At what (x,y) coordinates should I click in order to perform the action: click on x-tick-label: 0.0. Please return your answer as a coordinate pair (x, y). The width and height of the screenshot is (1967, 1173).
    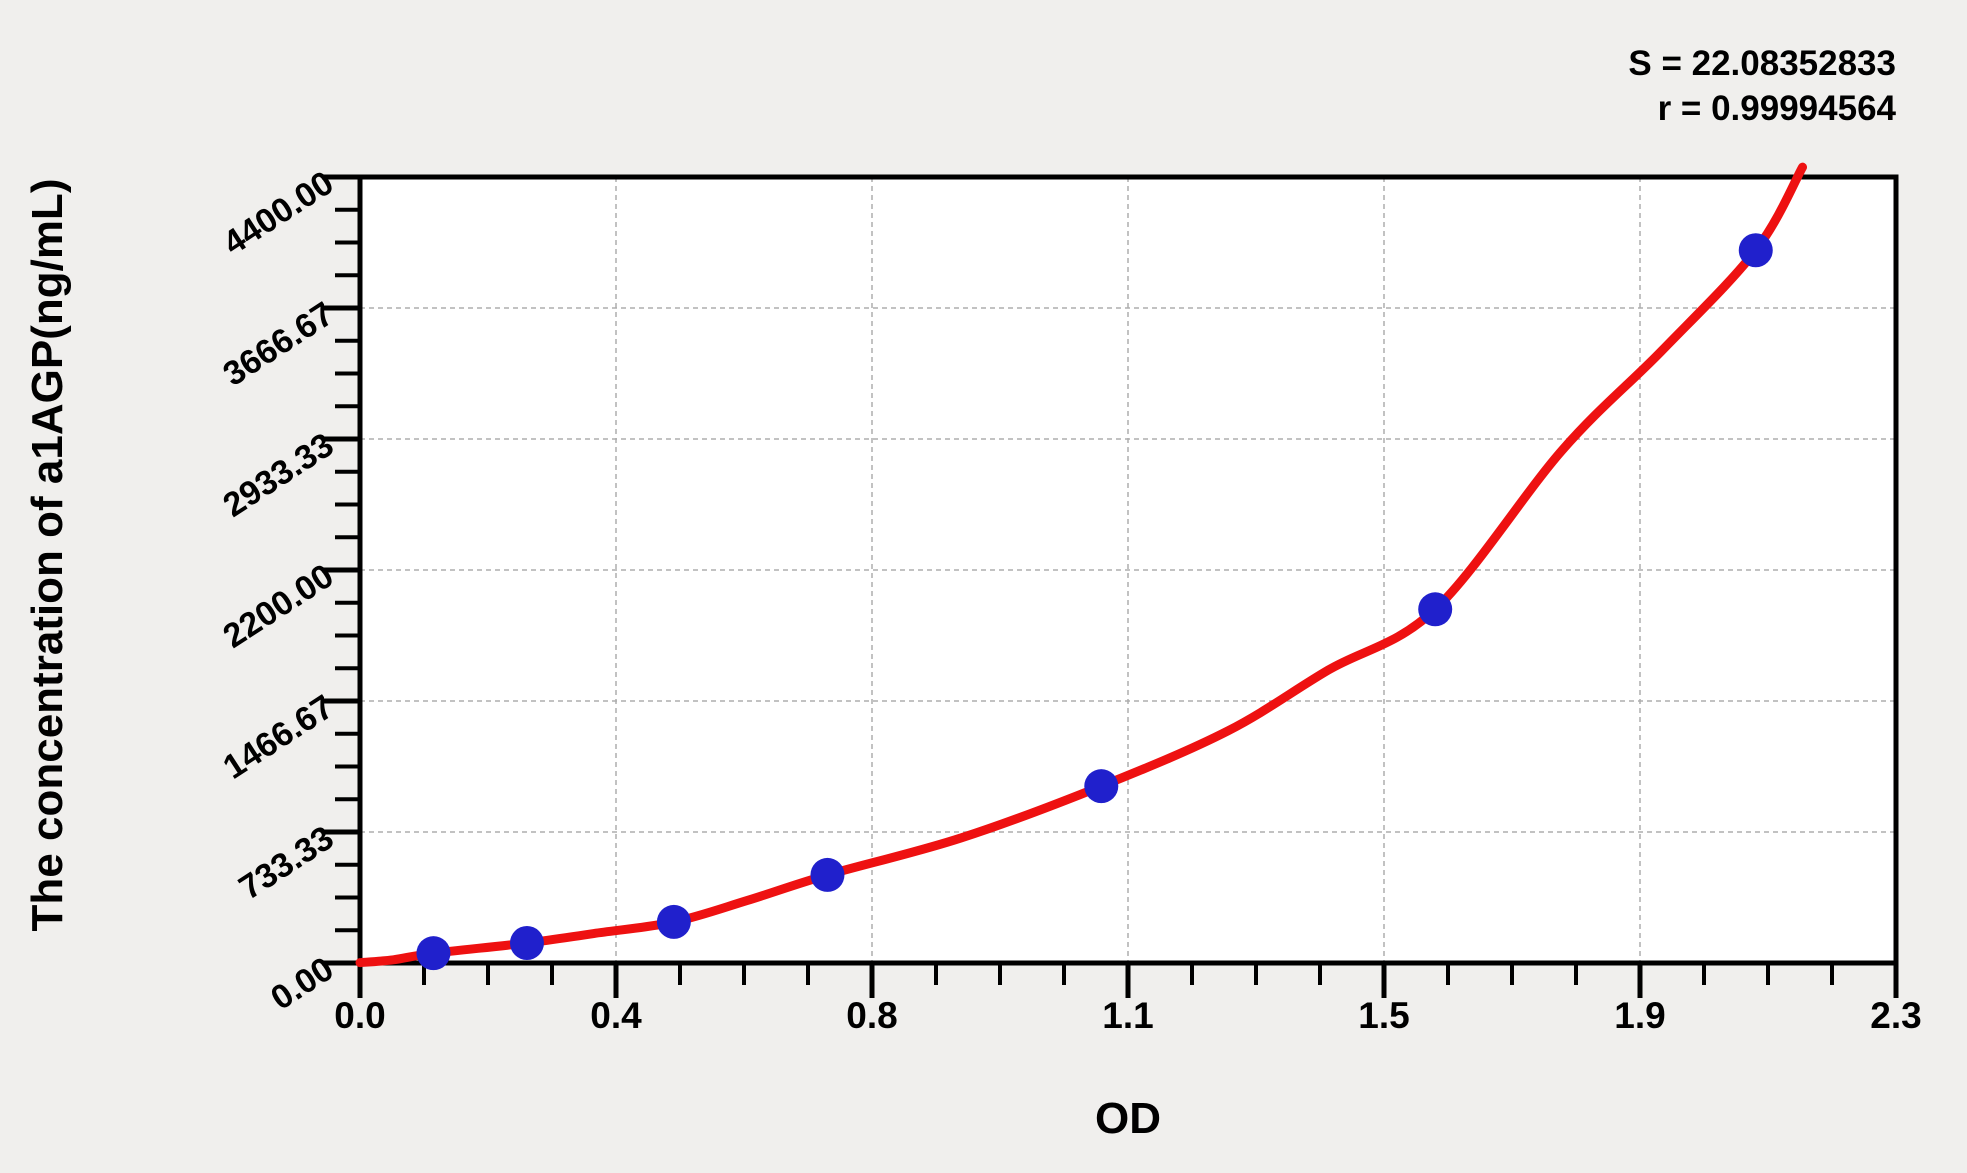
    Looking at the image, I should click on (359, 1015).